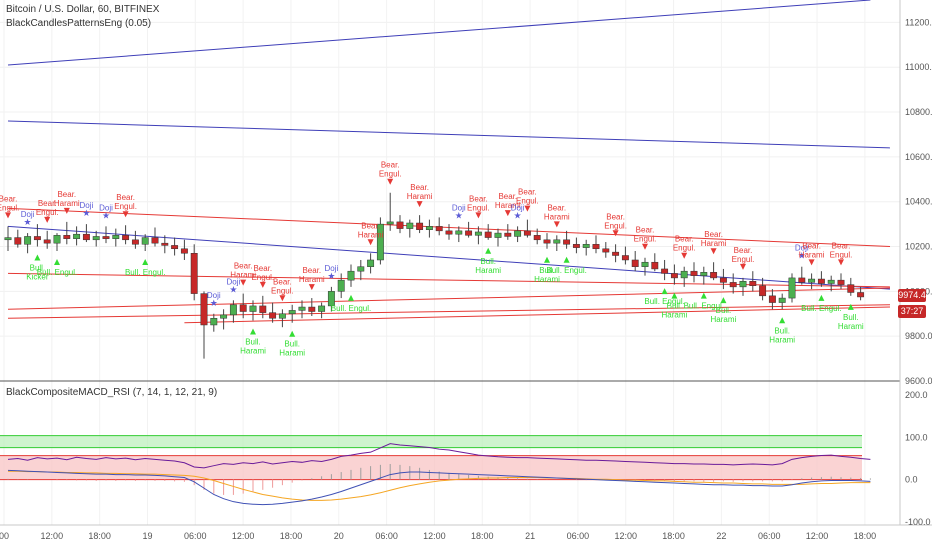 Image resolution: width=932 pixels, height=555 pixels. I want to click on time-tick-label: 12:00, so click(817, 536).